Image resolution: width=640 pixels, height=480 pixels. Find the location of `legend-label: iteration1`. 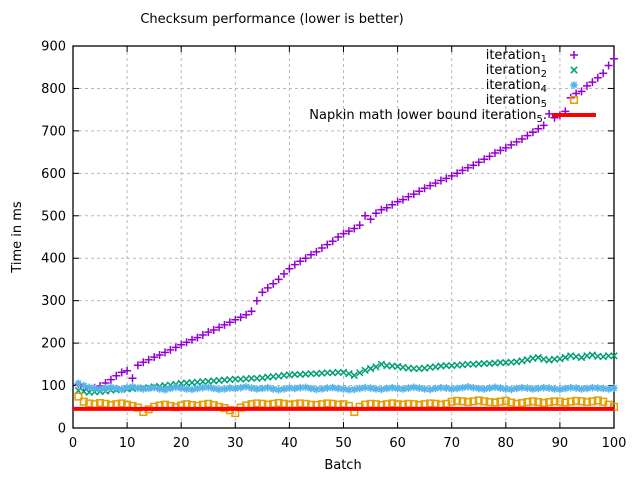

legend-label: iteration1 is located at coordinates (516, 56).